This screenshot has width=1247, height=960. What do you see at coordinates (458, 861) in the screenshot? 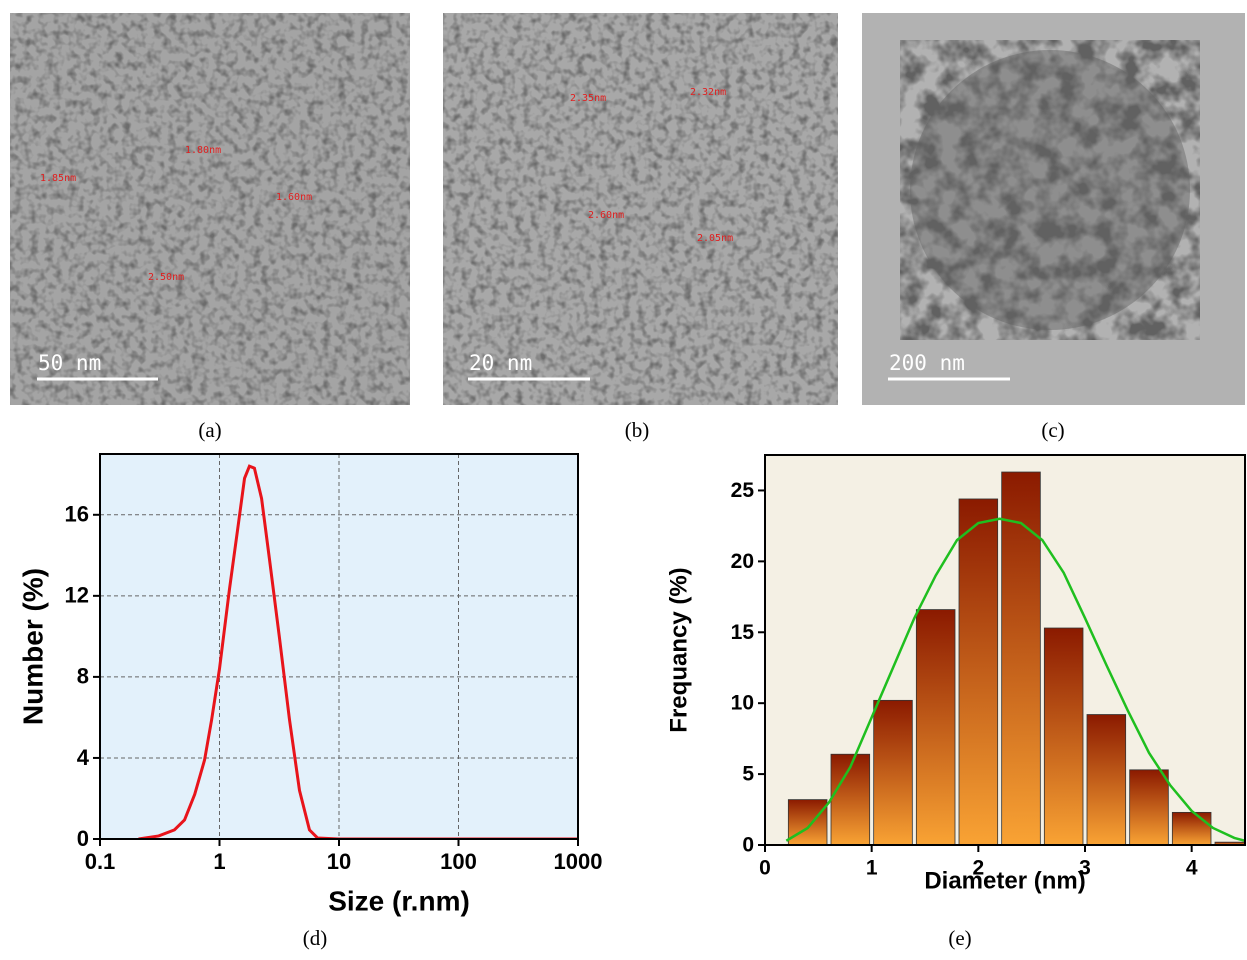
I see `x-tick-label: 100` at bounding box center [458, 861].